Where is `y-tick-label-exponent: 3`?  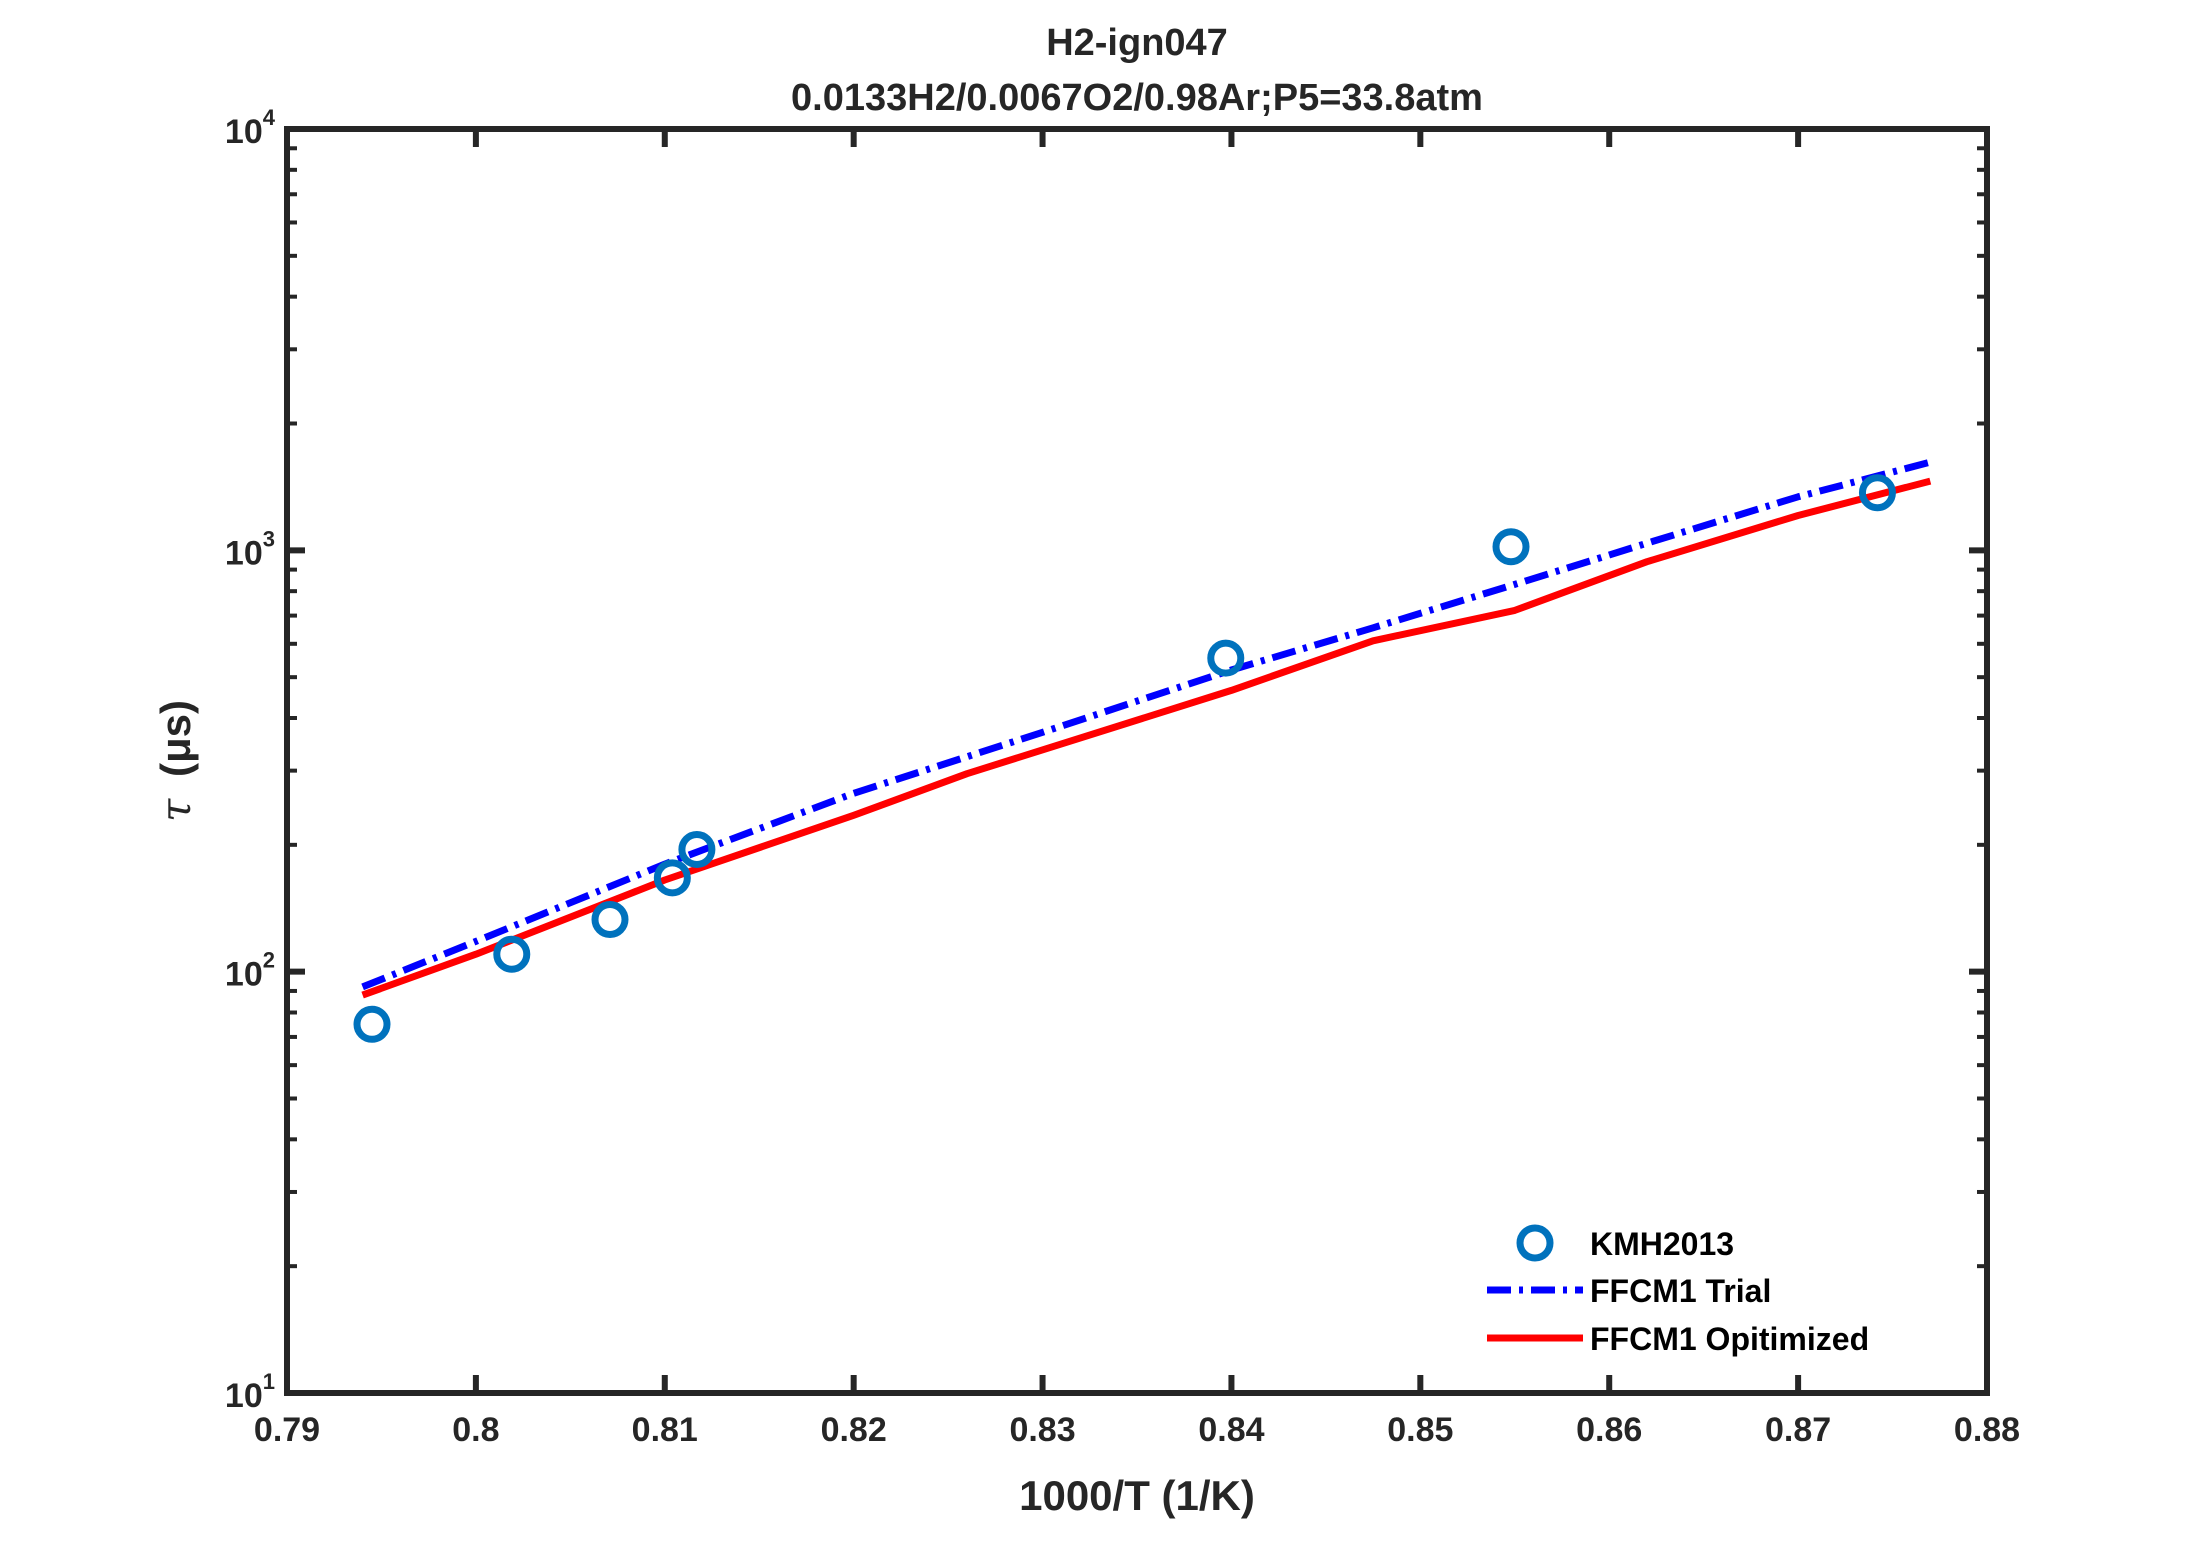
y-tick-label-exponent: 3 is located at coordinates (269, 538).